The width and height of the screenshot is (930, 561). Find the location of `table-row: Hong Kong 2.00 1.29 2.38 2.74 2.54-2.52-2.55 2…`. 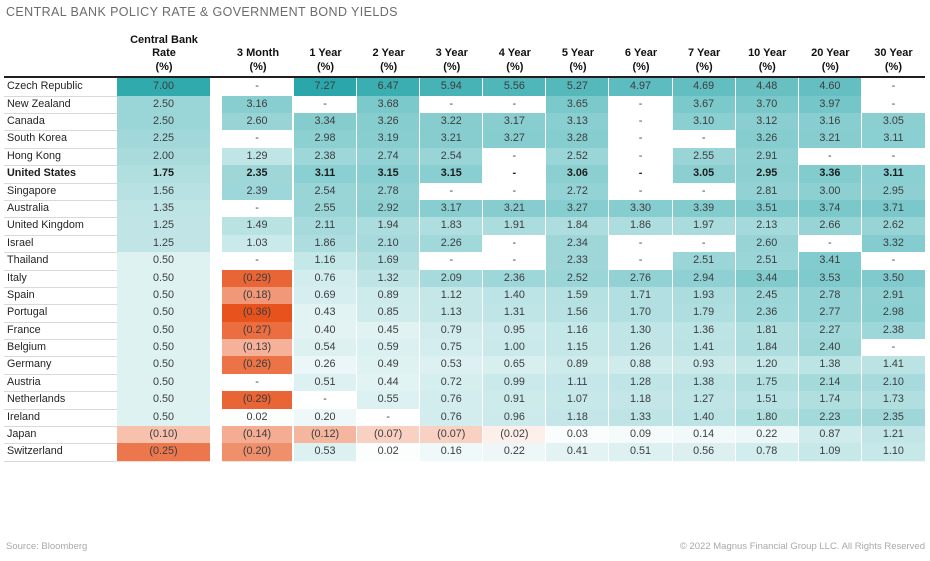

table-row: Hong Kong 2.00 1.29 2.38 2.74 2.54-2.52-2.55 2… is located at coordinates (464, 157).